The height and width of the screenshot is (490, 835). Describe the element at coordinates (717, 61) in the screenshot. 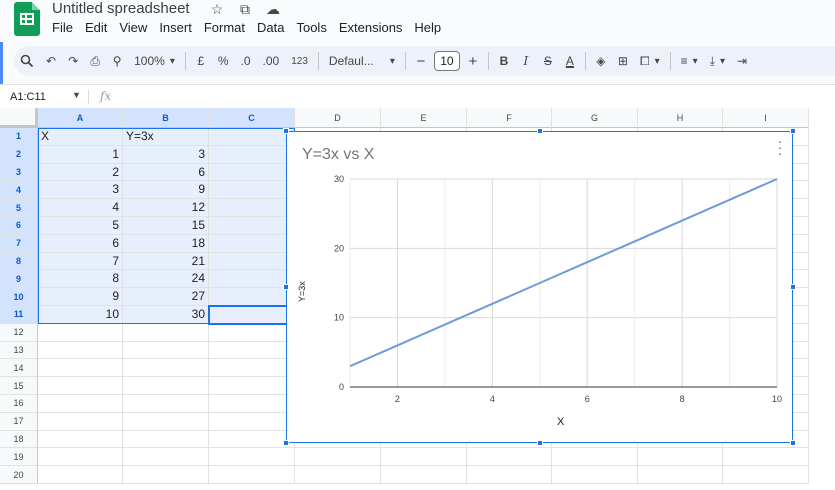

I see `vertical-align-icon: ⤓` at that location.